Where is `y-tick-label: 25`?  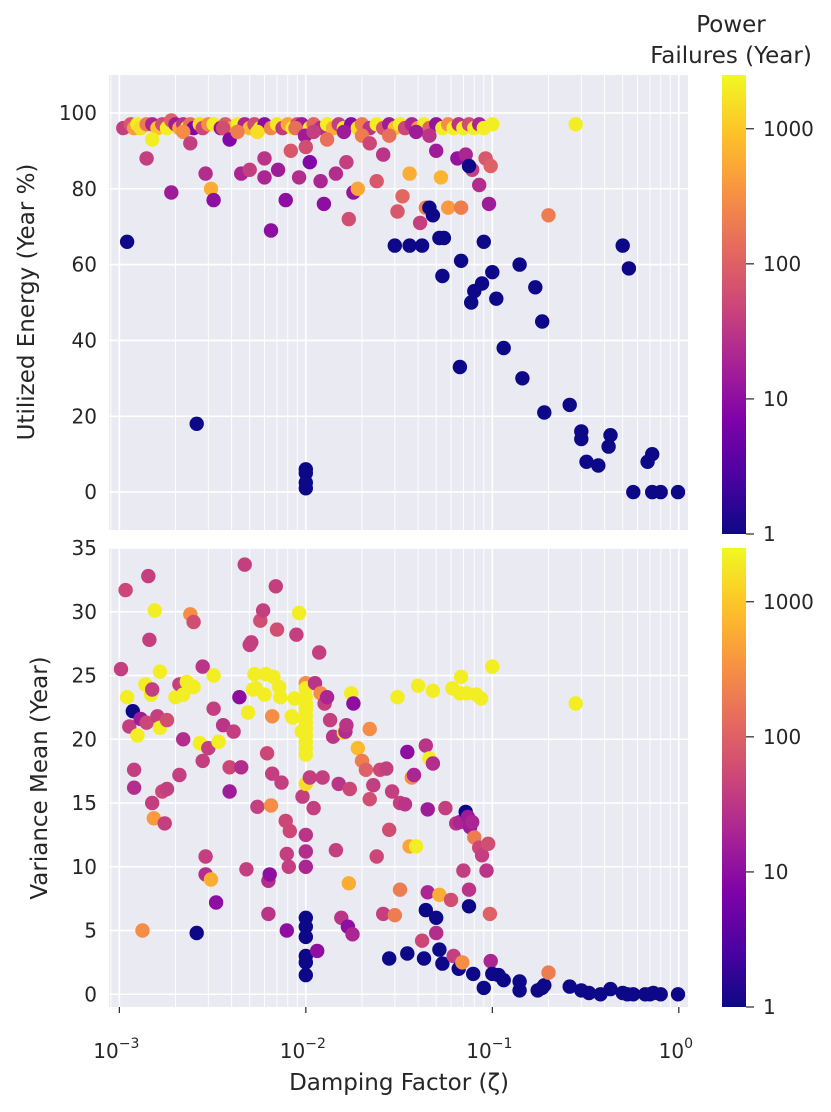 y-tick-label: 25 is located at coordinates (84, 676).